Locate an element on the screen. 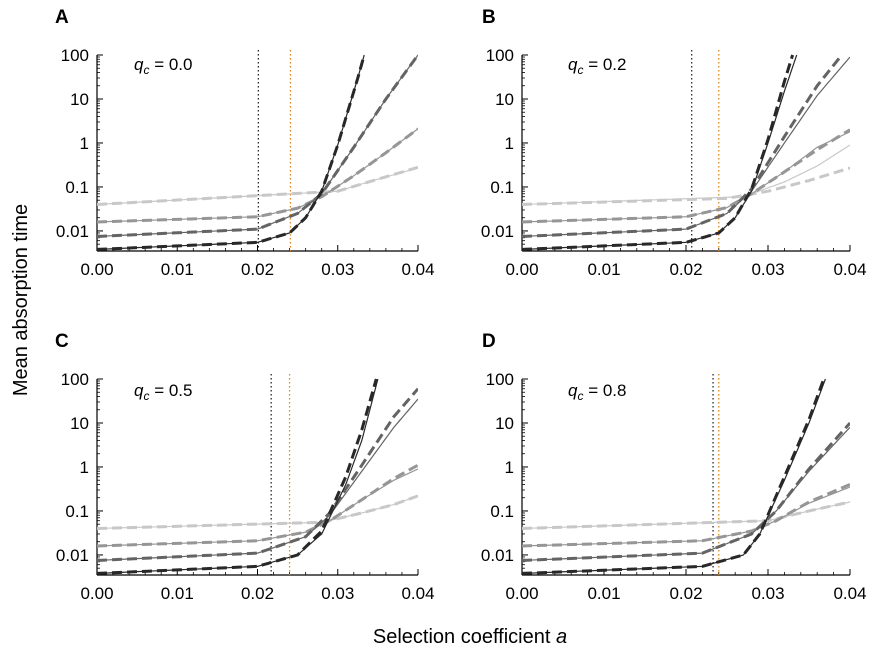 The height and width of the screenshot is (649, 885). x-axis-title: Selection coefficient a is located at coordinates (470, 637).